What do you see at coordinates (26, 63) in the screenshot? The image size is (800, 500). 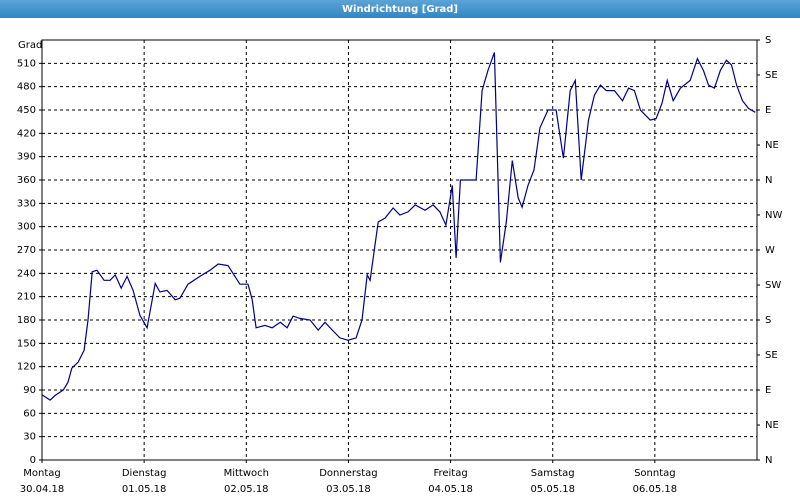 I see `y-tick-label: 510` at bounding box center [26, 63].